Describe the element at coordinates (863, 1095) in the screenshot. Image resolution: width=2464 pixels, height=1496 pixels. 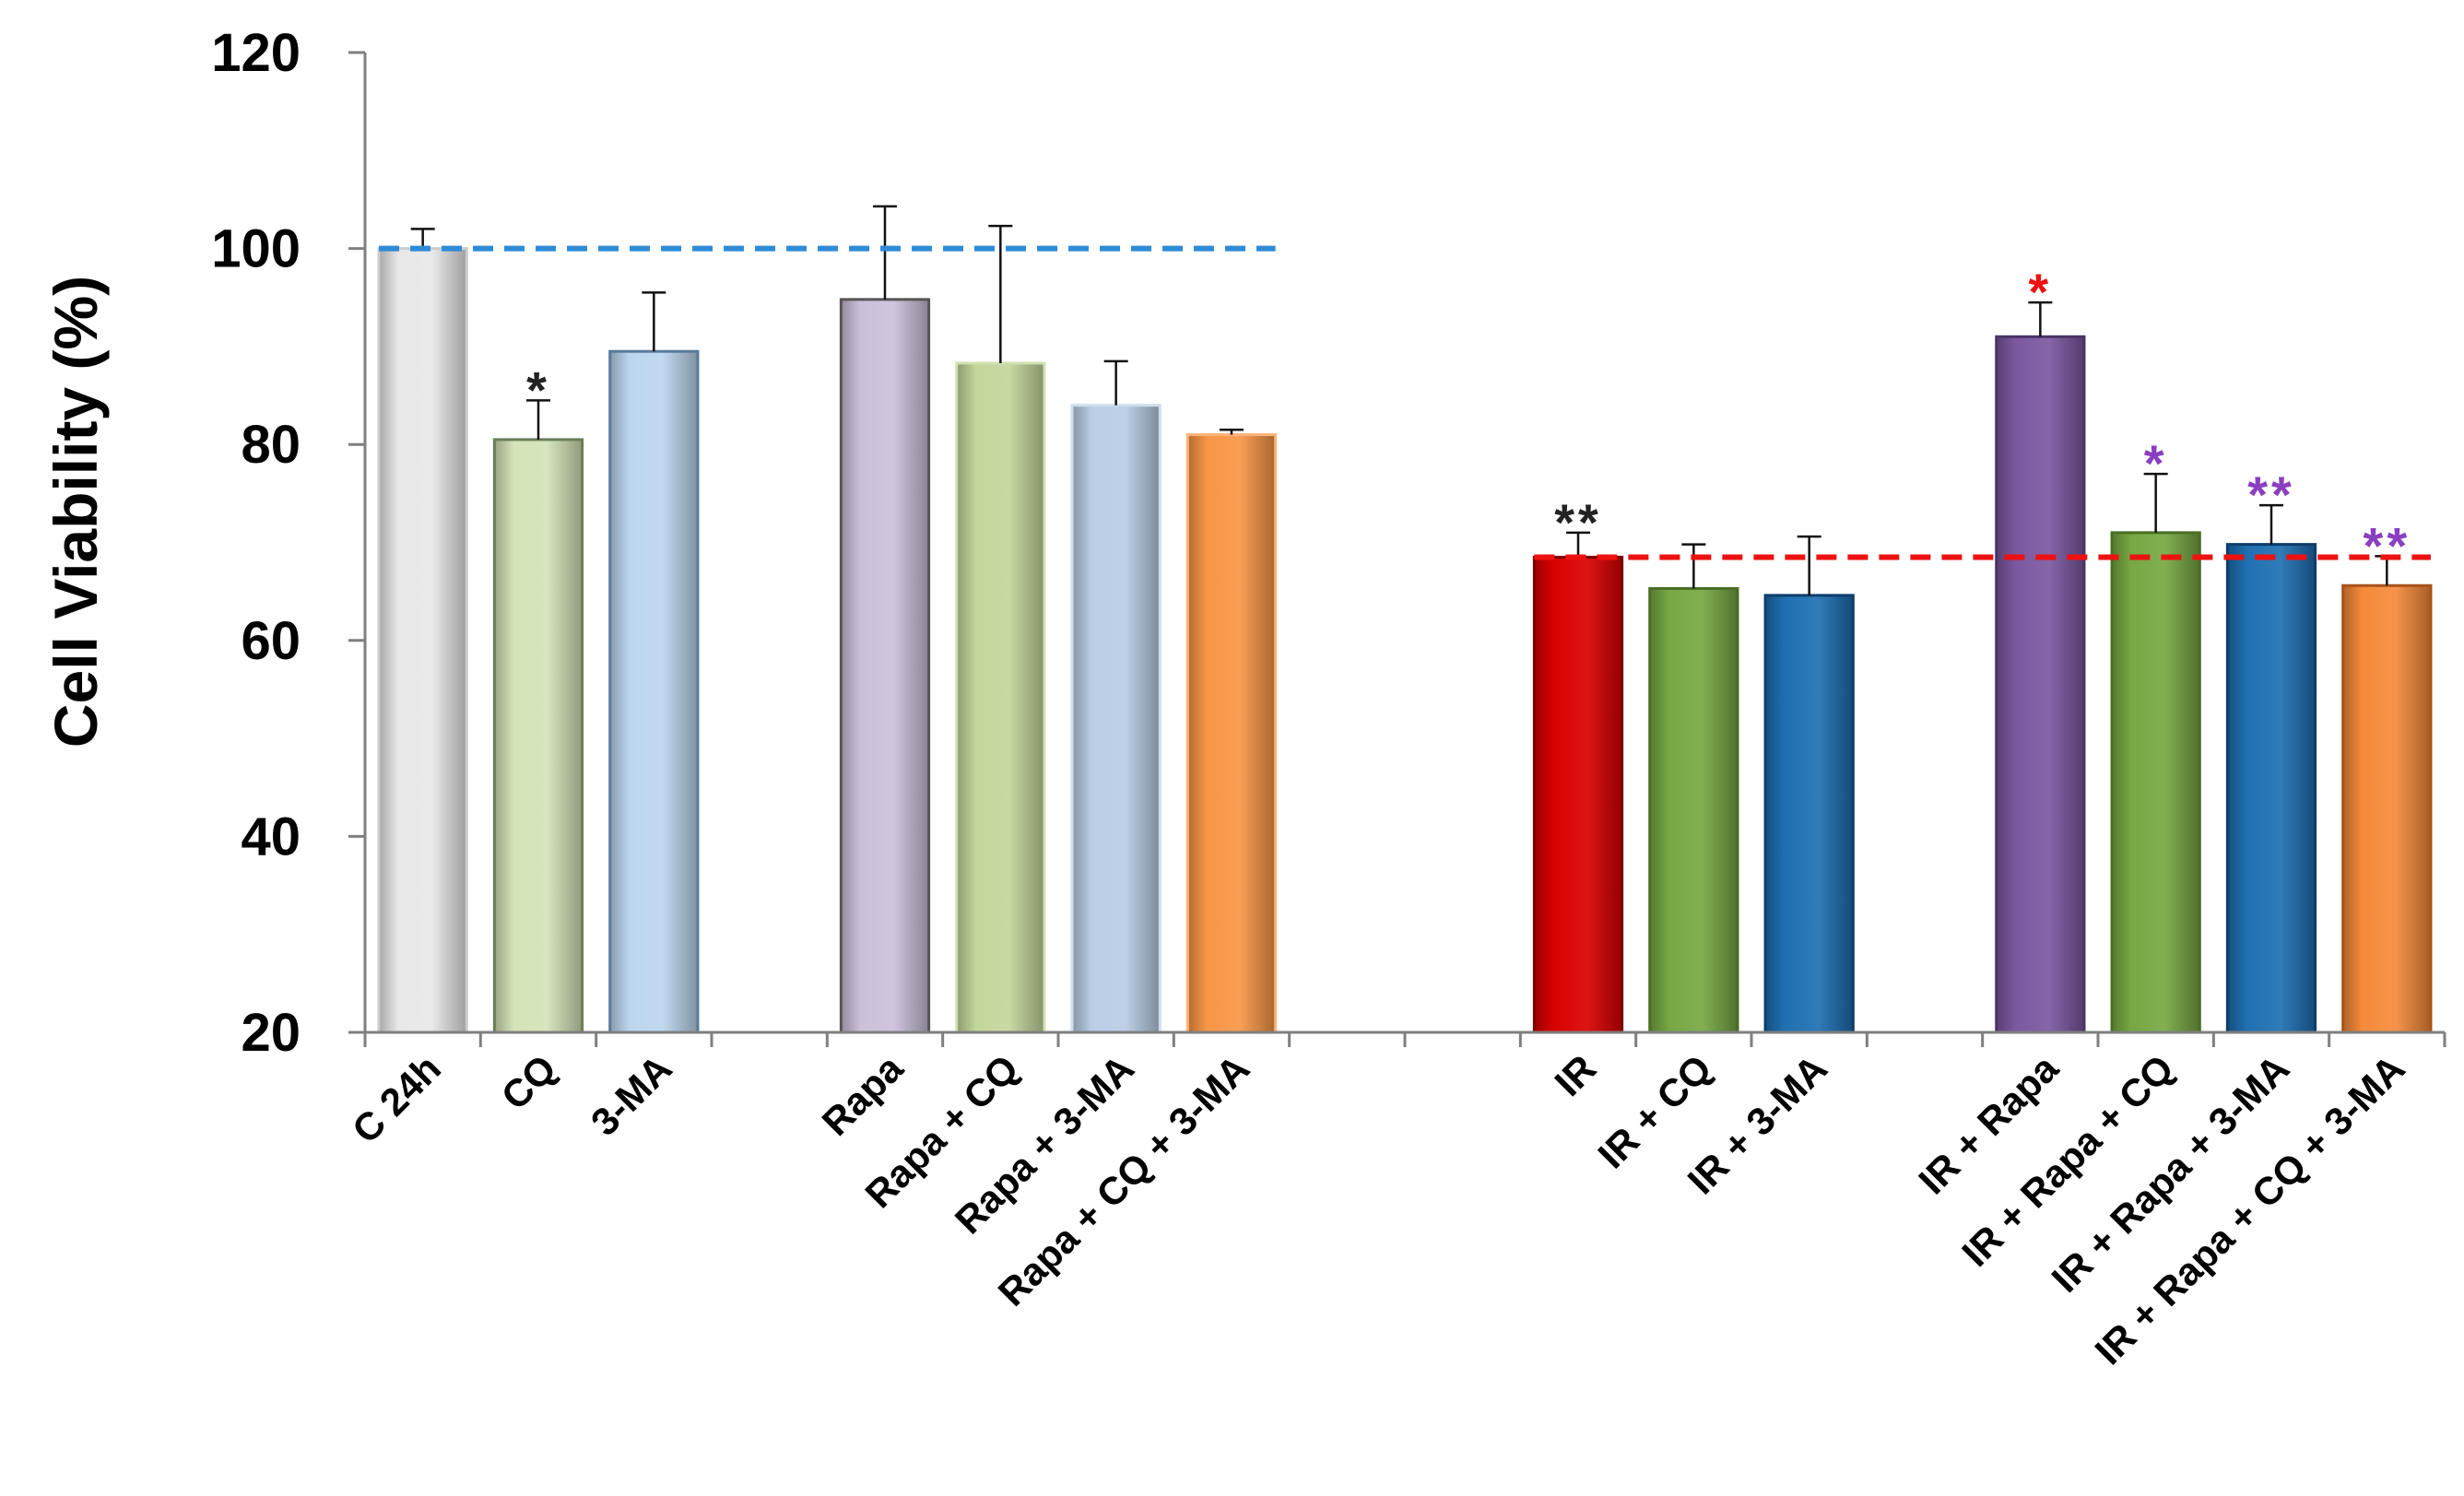
I see `category-label-4: Rapa` at that location.